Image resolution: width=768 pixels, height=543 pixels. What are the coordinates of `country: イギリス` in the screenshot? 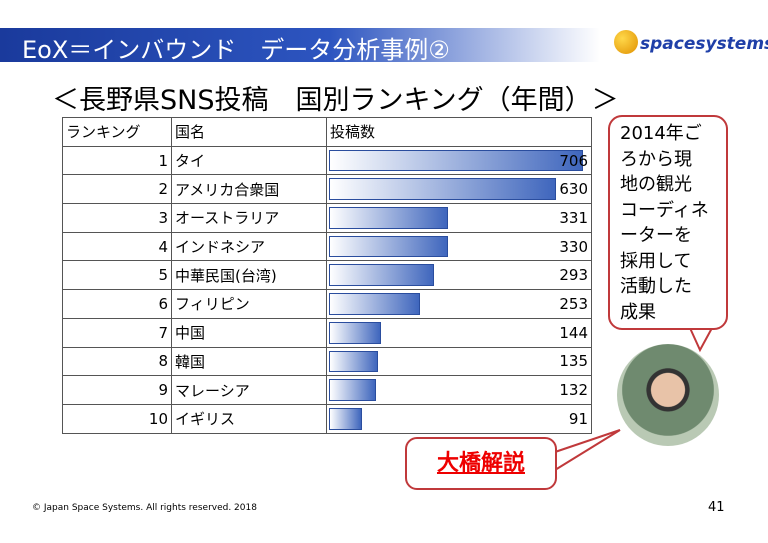 It's located at (249, 418).